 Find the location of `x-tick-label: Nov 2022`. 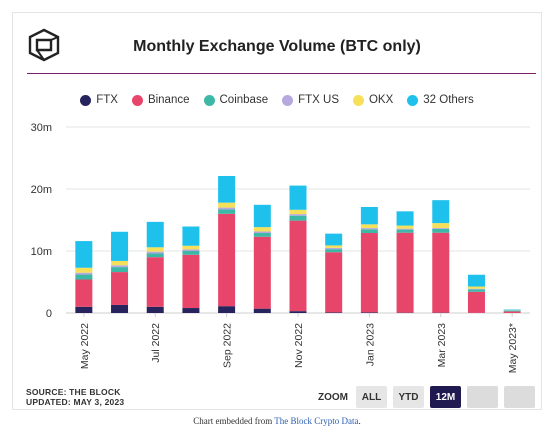

x-tick-label: Nov 2022 is located at coordinates (299, 345).